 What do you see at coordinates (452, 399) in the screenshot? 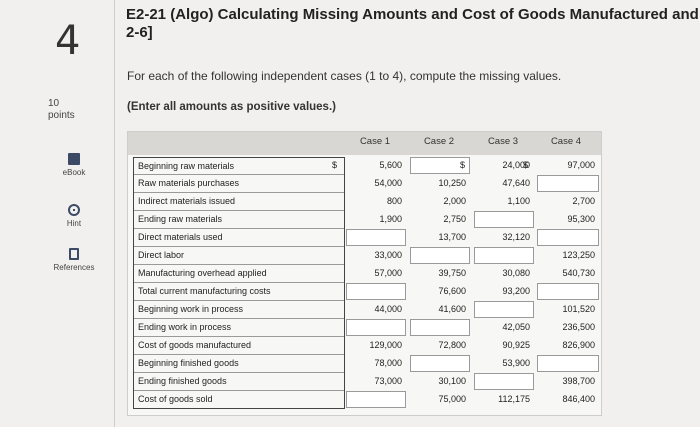
I see `cell-value: 75,000` at bounding box center [452, 399].